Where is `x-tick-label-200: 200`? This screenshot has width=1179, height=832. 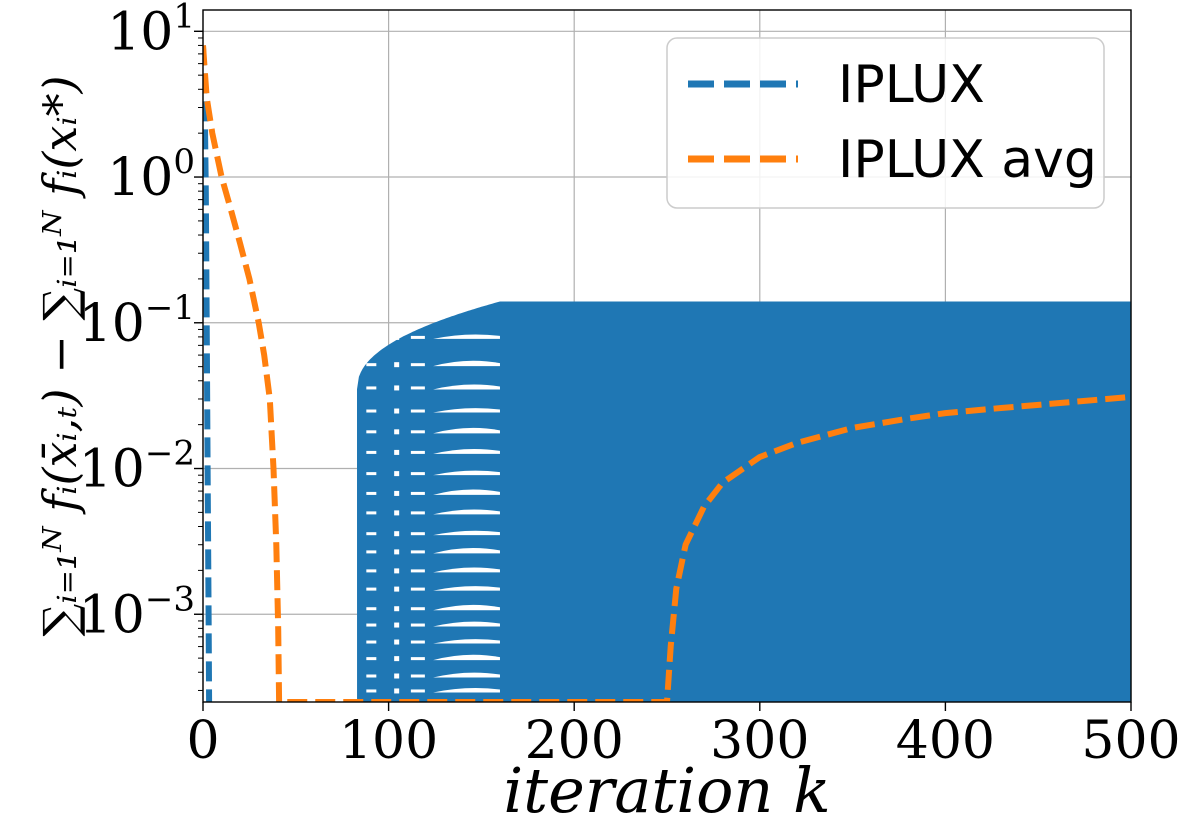 x-tick-label-200: 200 is located at coordinates (574, 741).